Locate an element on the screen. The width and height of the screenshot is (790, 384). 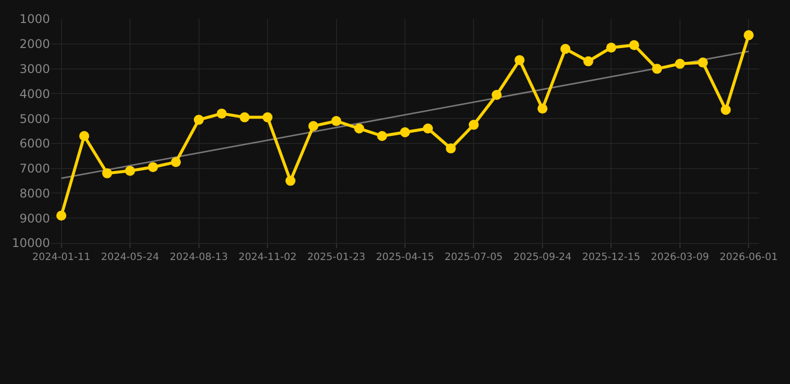
y-tick-label: 5000 is located at coordinates (34, 119).